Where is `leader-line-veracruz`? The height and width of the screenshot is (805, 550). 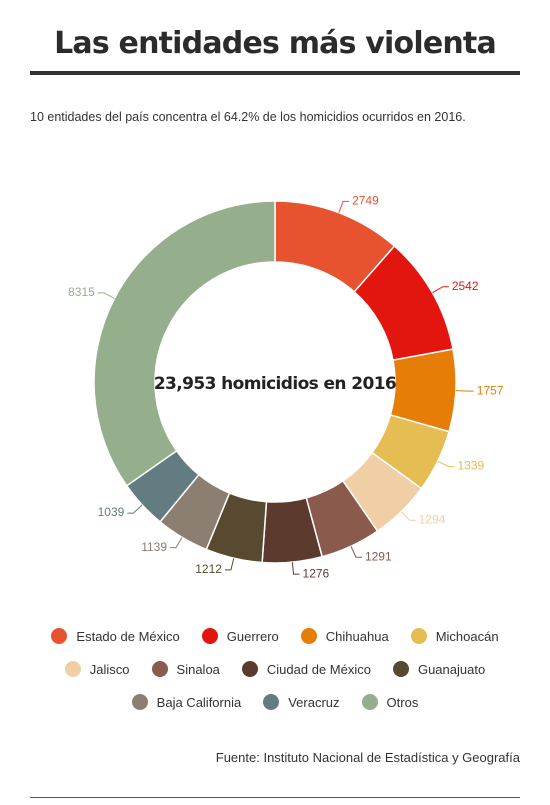 leader-line-veracruz is located at coordinates (135, 509).